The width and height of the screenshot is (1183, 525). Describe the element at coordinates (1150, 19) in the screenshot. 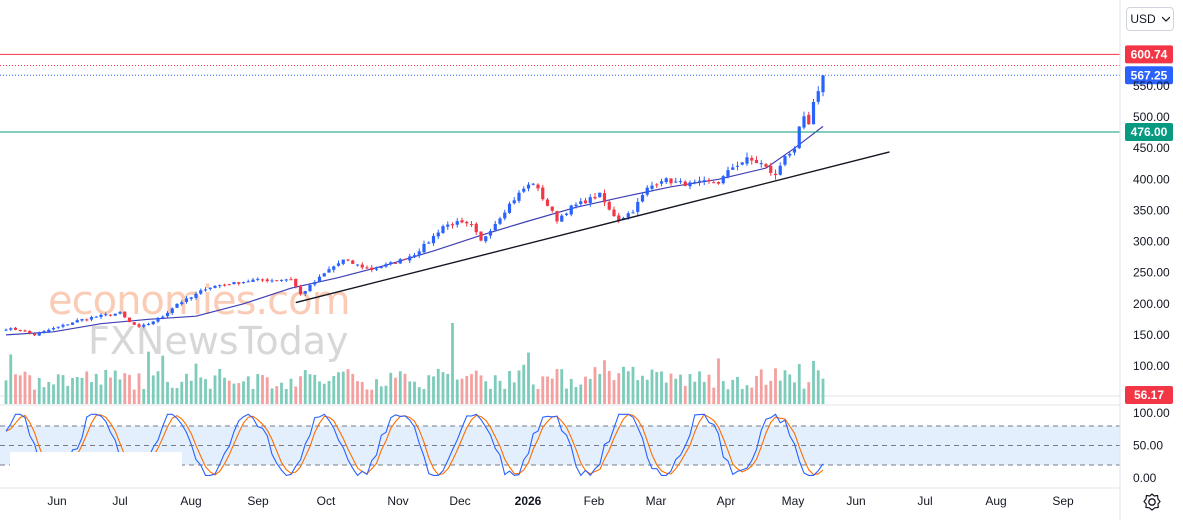

I see `currency-selector: USD` at that location.